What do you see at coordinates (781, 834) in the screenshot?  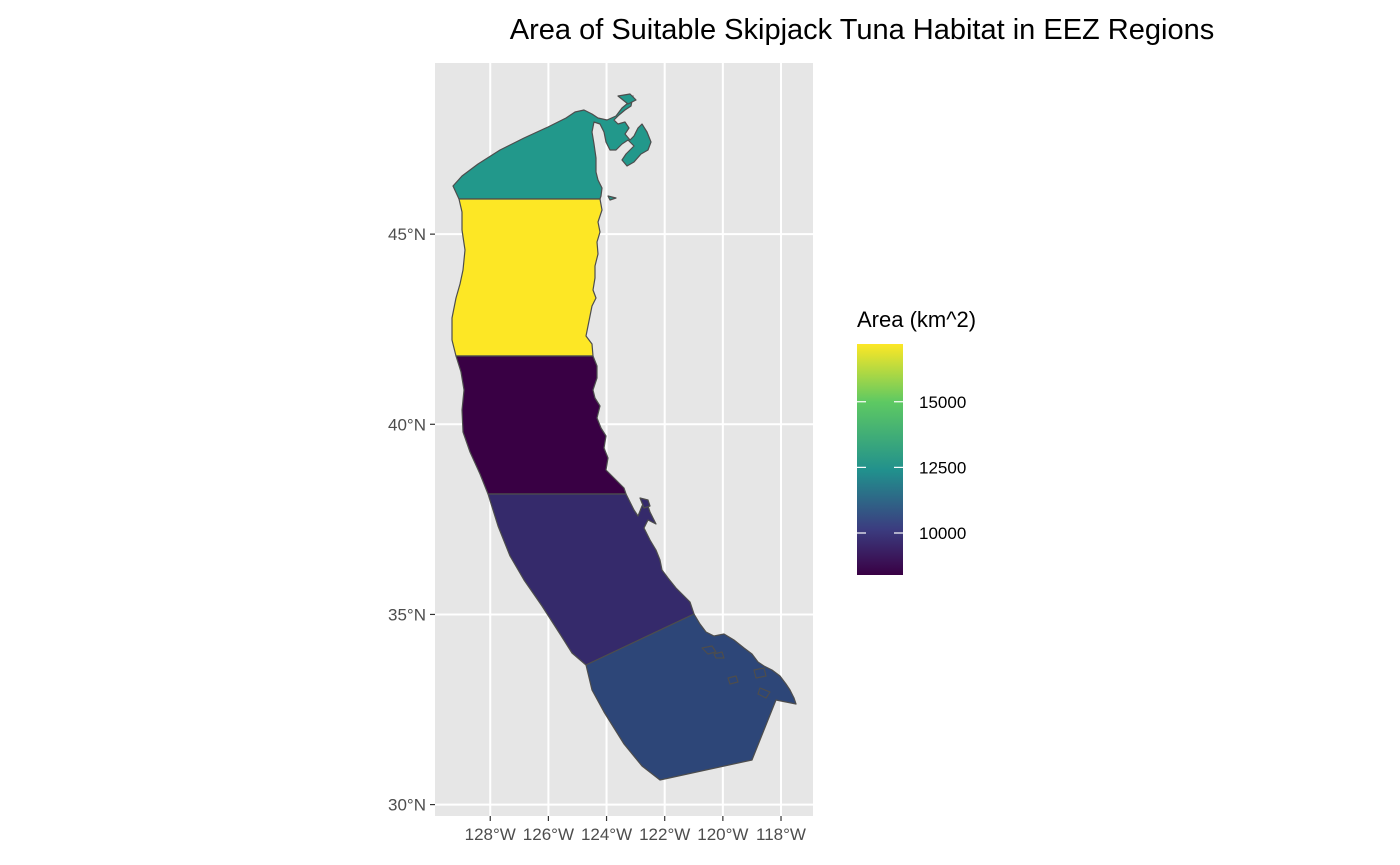 I see `tick-label-x-5: 118°W` at bounding box center [781, 834].